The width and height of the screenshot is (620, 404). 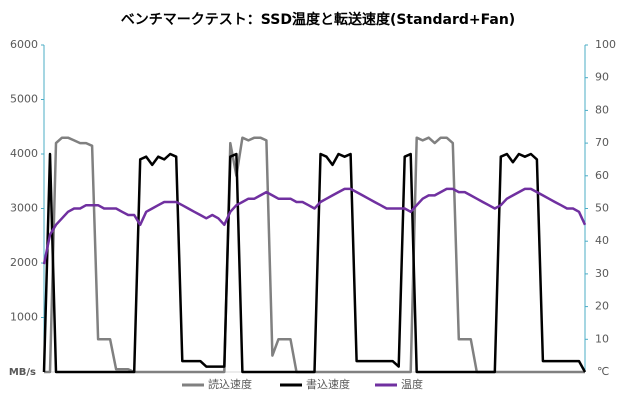 I want to click on y2-tick-label: 70, so click(x=602, y=142).